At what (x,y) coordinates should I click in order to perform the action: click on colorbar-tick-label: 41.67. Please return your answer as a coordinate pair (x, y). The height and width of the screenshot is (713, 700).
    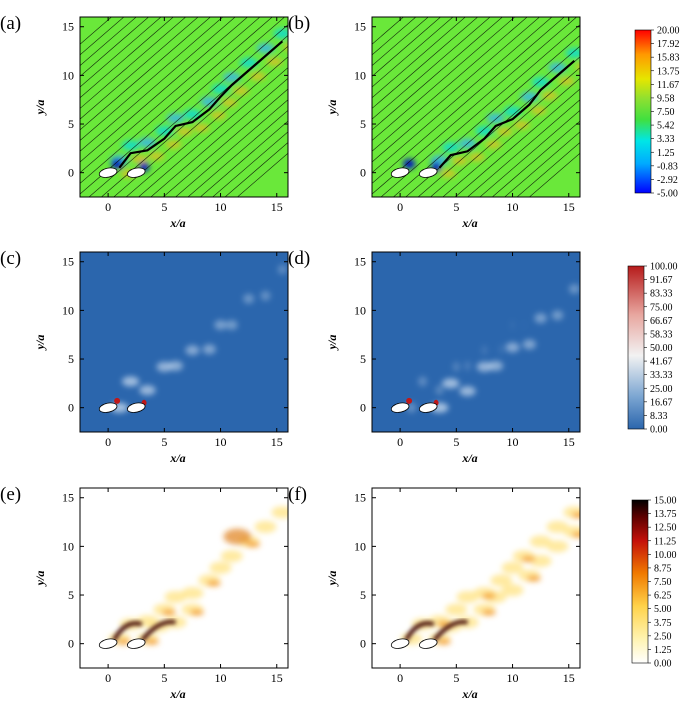
    Looking at the image, I should click on (661, 362).